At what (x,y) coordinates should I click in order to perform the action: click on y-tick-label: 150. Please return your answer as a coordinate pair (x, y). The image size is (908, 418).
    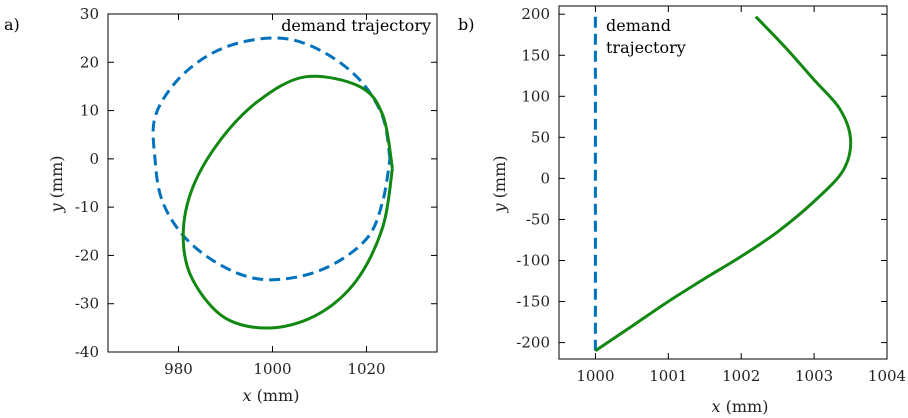
    Looking at the image, I should click on (535, 55).